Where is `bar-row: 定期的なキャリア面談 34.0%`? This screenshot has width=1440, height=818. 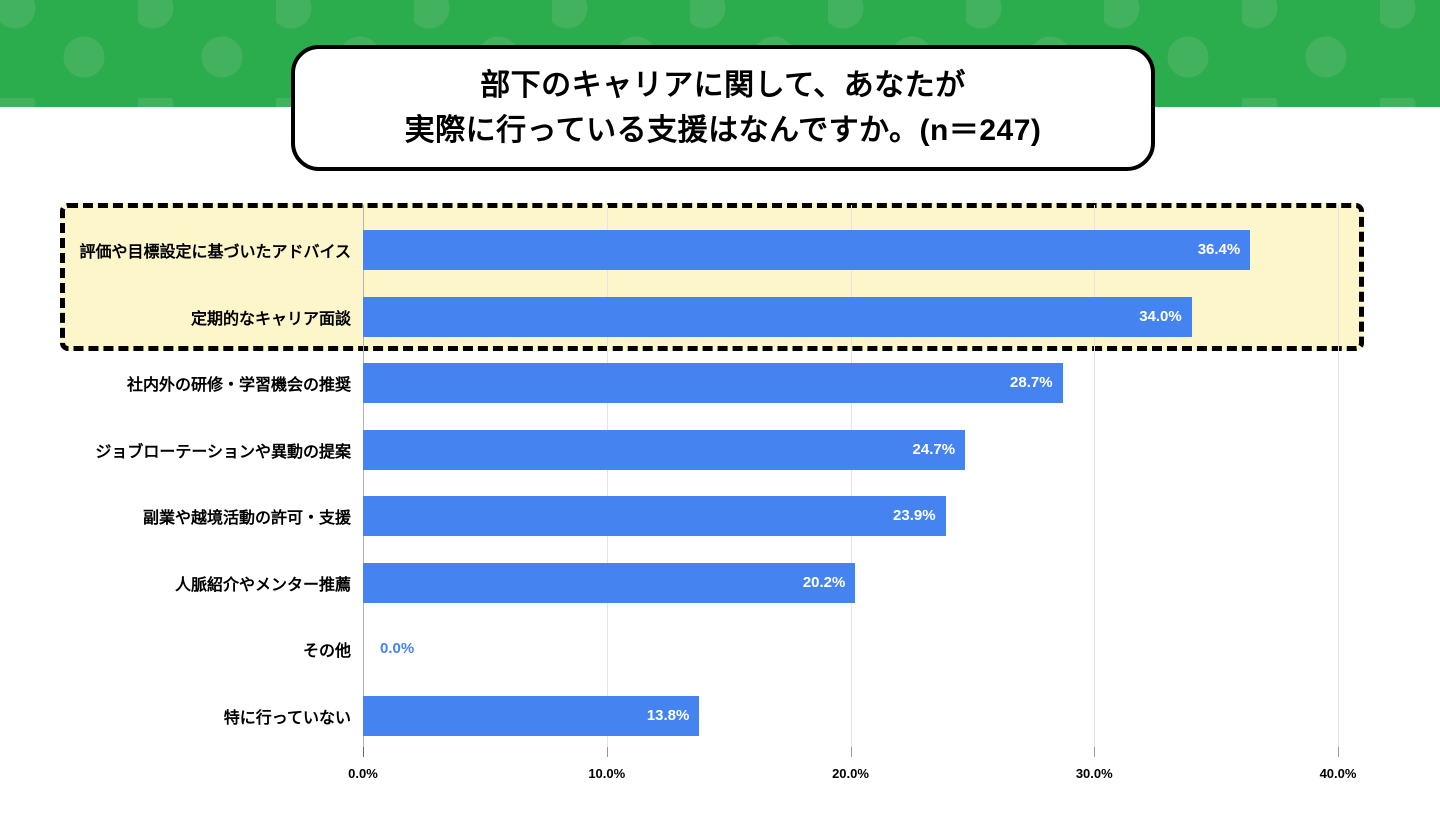
bar-row: 定期的なキャリア面談 34.0% is located at coordinates (720, 317).